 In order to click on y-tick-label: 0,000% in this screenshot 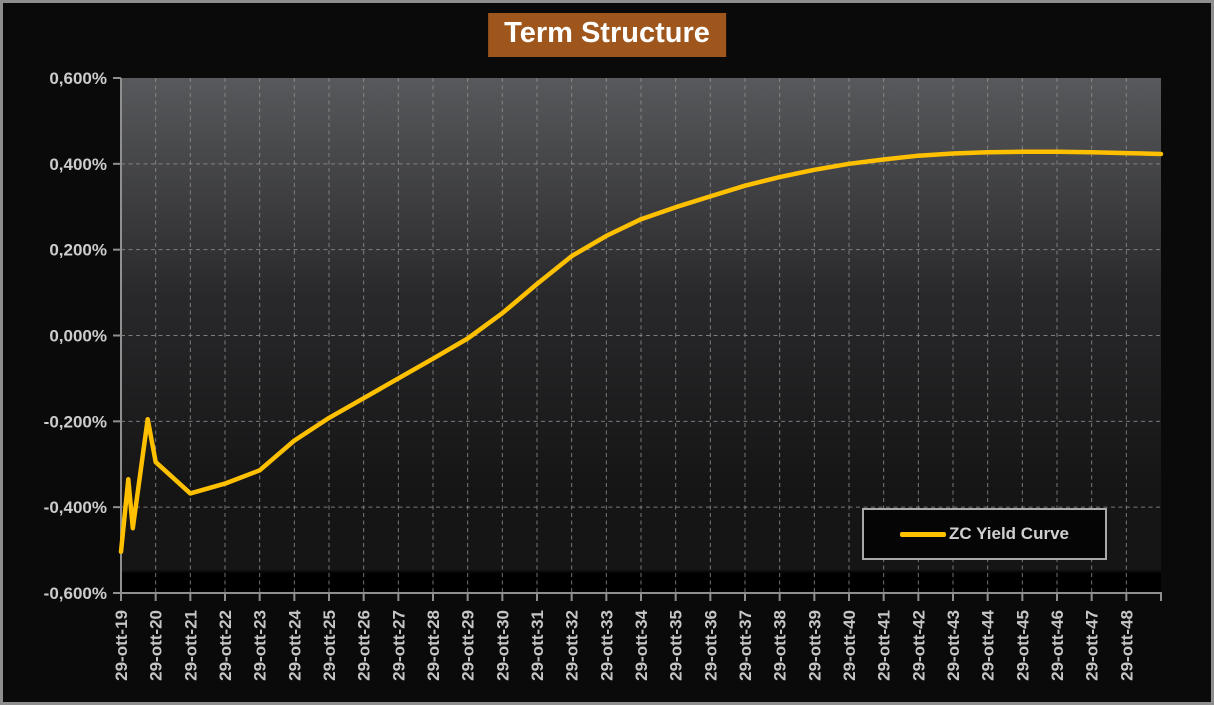, I will do `click(78, 336)`.